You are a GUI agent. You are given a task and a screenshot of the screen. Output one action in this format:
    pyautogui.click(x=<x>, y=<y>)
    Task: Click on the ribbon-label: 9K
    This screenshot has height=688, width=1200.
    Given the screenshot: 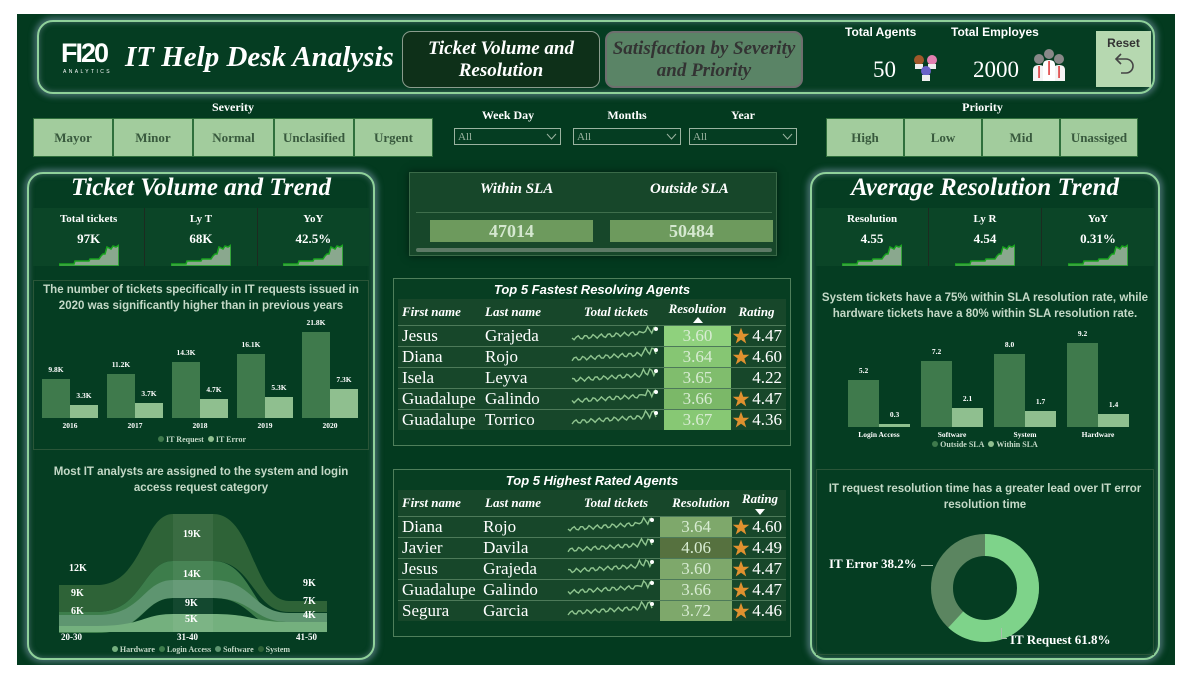 What is the action you would take?
    pyautogui.click(x=191, y=603)
    